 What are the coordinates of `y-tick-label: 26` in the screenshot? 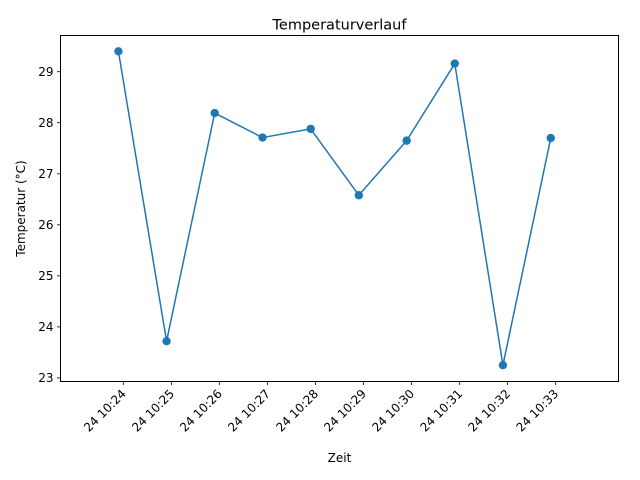 It's located at (45, 225).